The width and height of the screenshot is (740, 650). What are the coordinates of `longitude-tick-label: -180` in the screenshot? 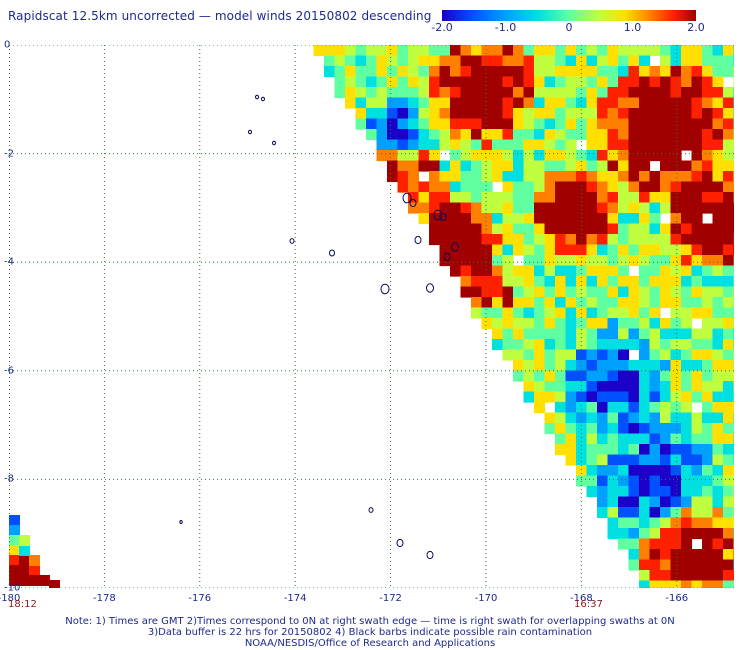 It's located at (10, 598).